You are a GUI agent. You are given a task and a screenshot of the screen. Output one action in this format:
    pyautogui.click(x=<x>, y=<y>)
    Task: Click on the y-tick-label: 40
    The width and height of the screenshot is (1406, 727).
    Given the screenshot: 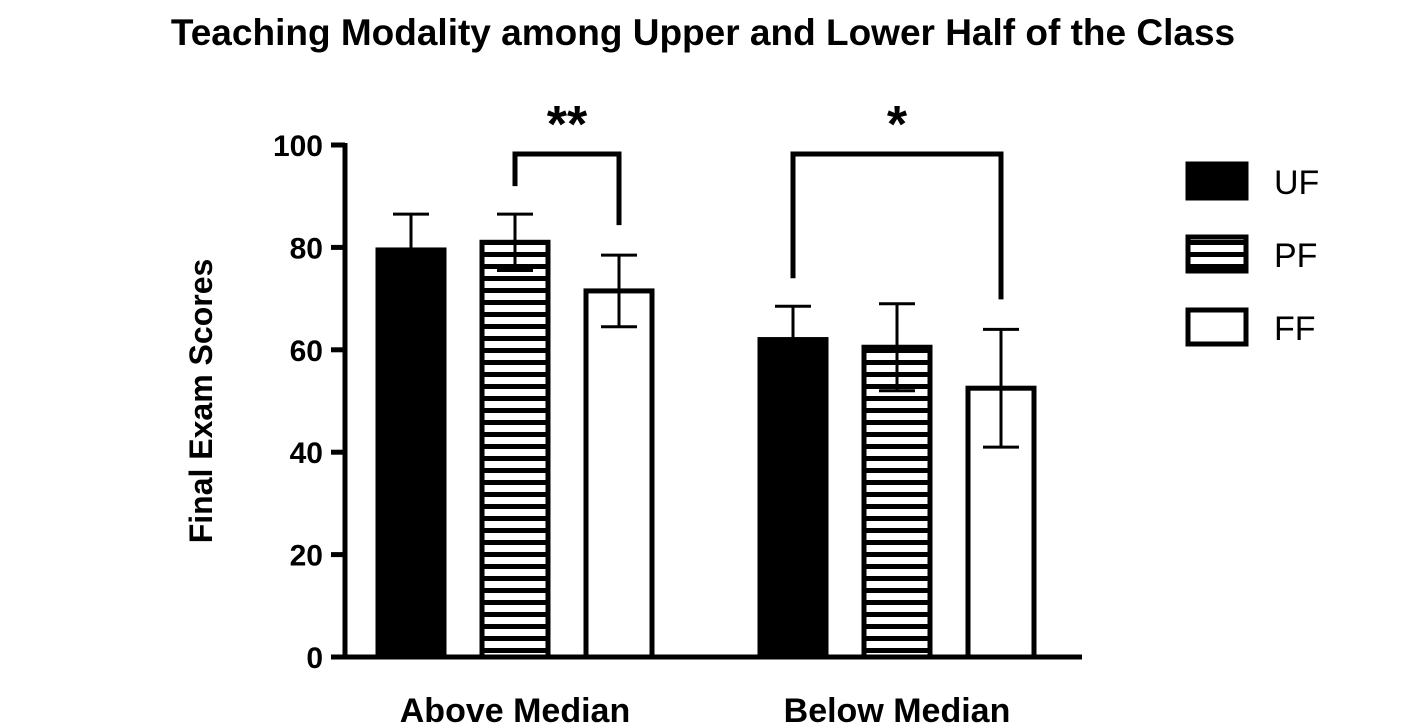 What is the action you would take?
    pyautogui.click(x=306, y=453)
    